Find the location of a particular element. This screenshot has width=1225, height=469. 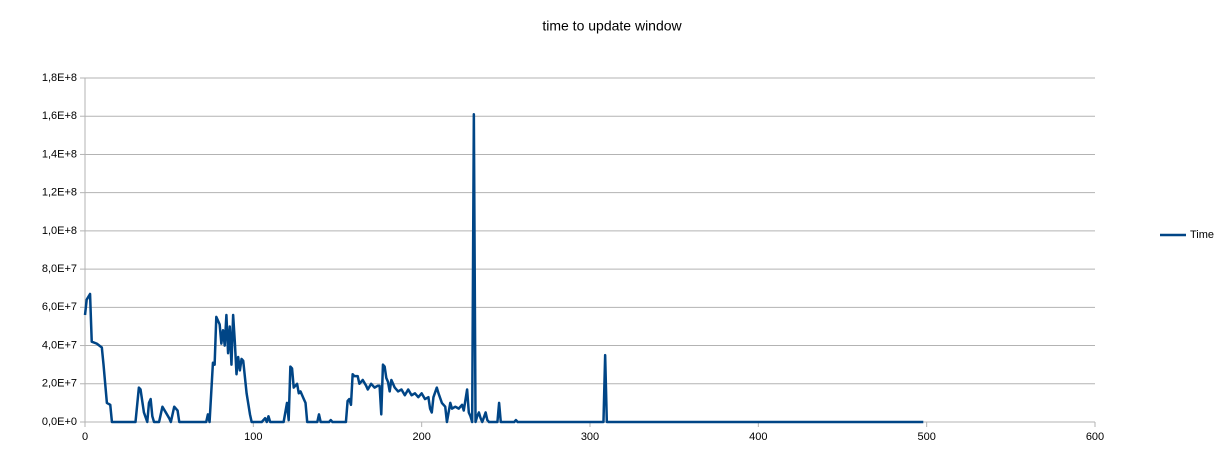

x-tick-label: 500 is located at coordinates (926, 437).